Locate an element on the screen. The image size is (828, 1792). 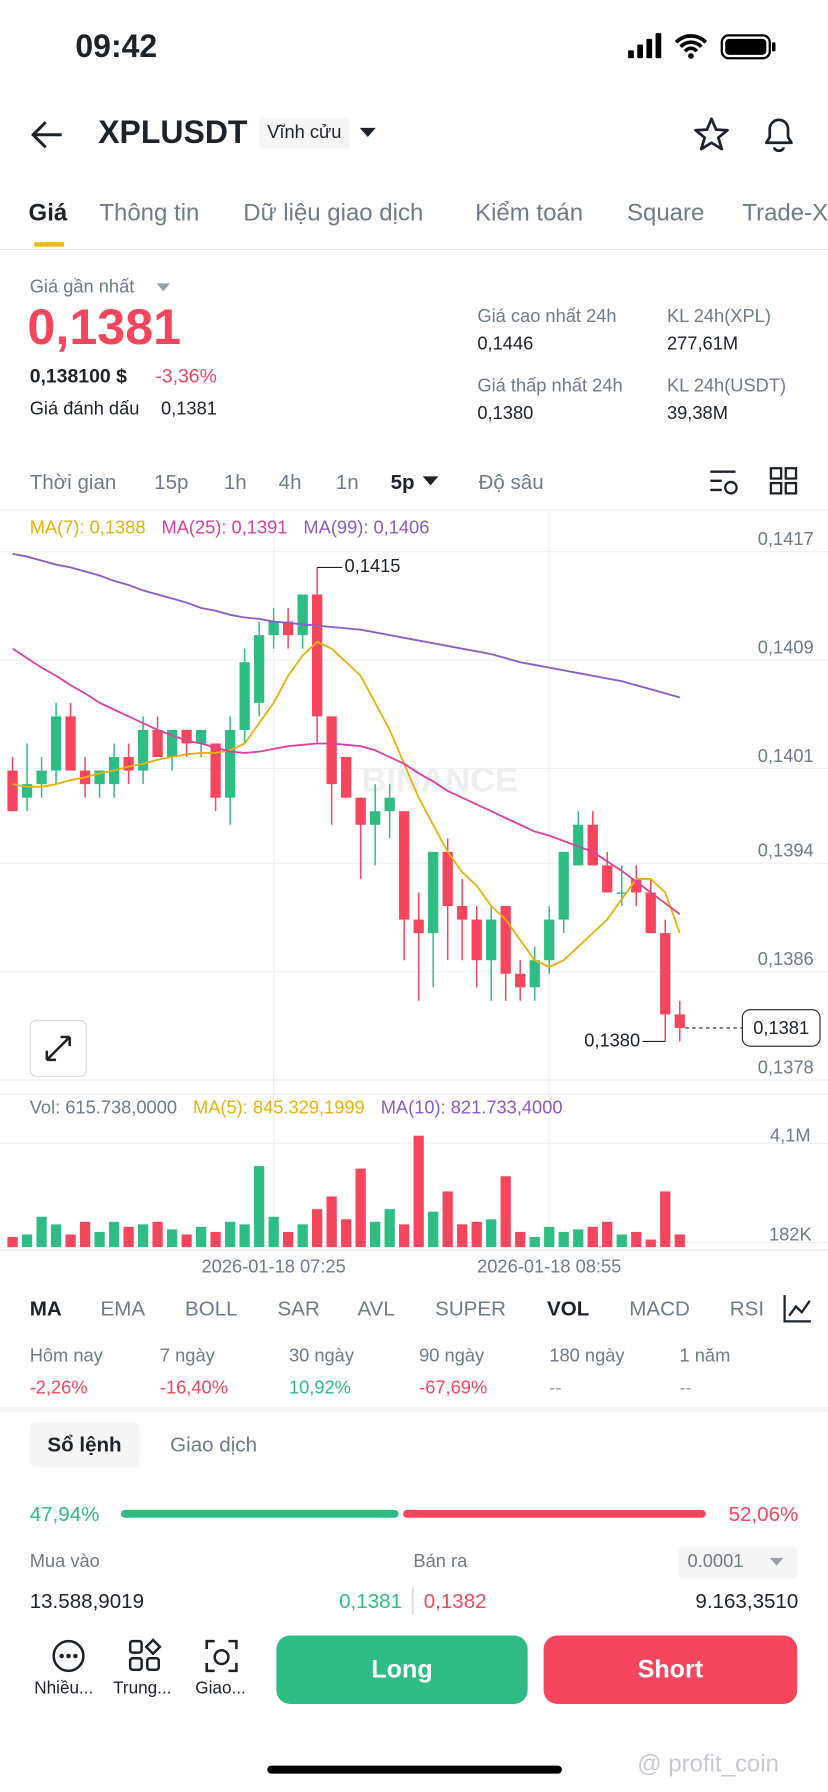
dropdown-caret is located at coordinates (368, 132).